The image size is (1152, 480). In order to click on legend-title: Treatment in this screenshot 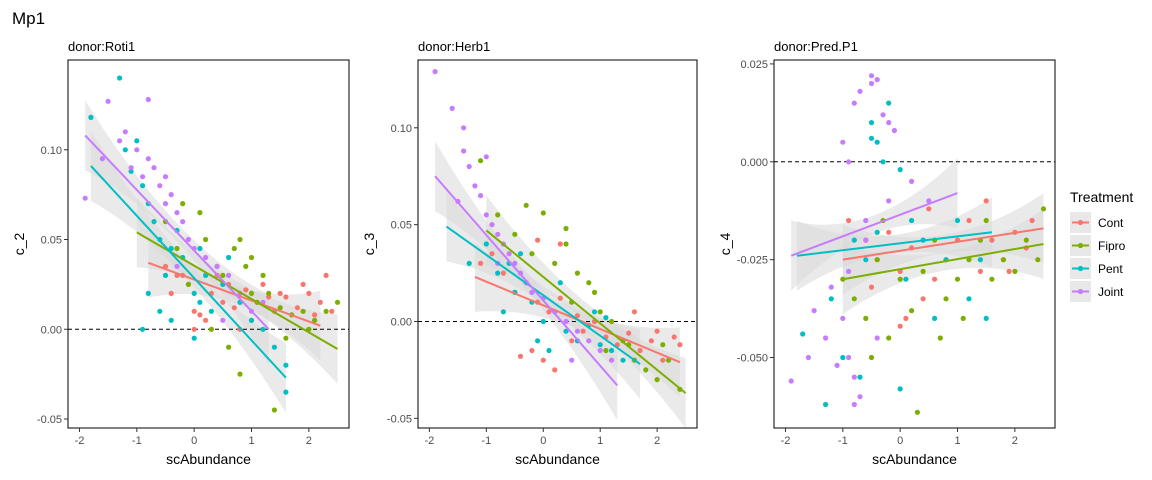, I will do `click(1101, 197)`.